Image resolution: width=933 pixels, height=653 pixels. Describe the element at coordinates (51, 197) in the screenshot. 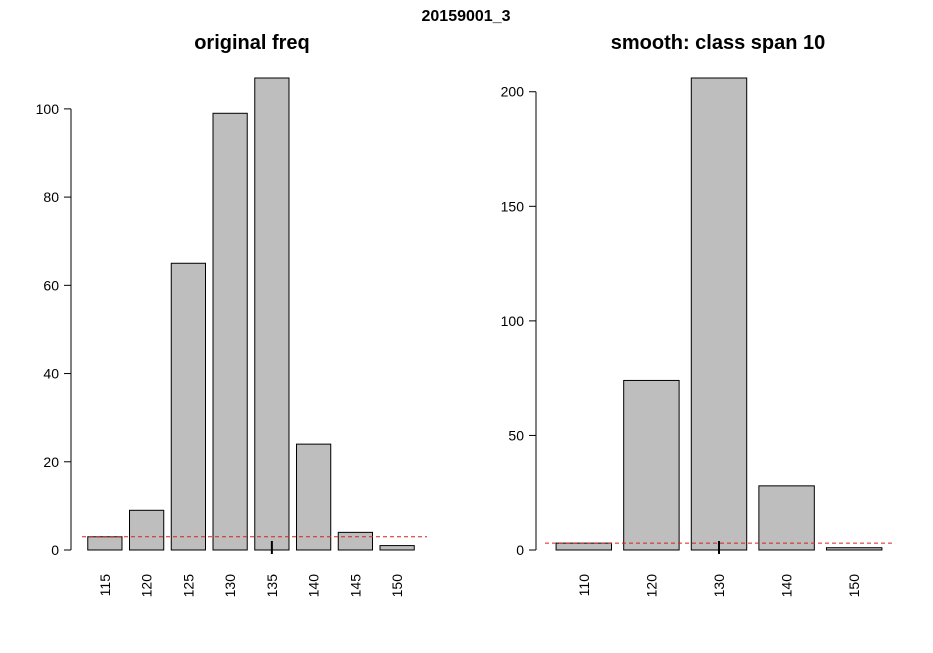

I see `y-tick-label: 80` at that location.